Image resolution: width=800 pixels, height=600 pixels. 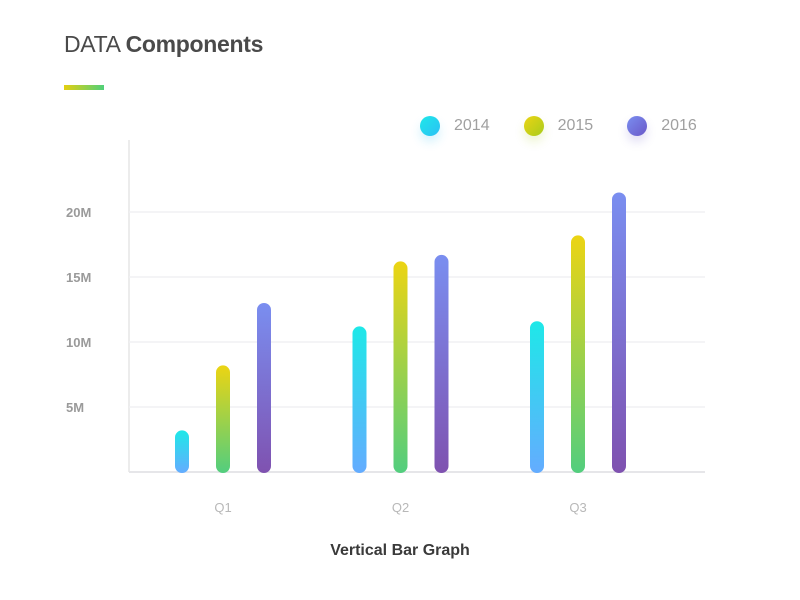 What do you see at coordinates (400, 367) in the screenshot?
I see `bar-2015-Q2` at bounding box center [400, 367].